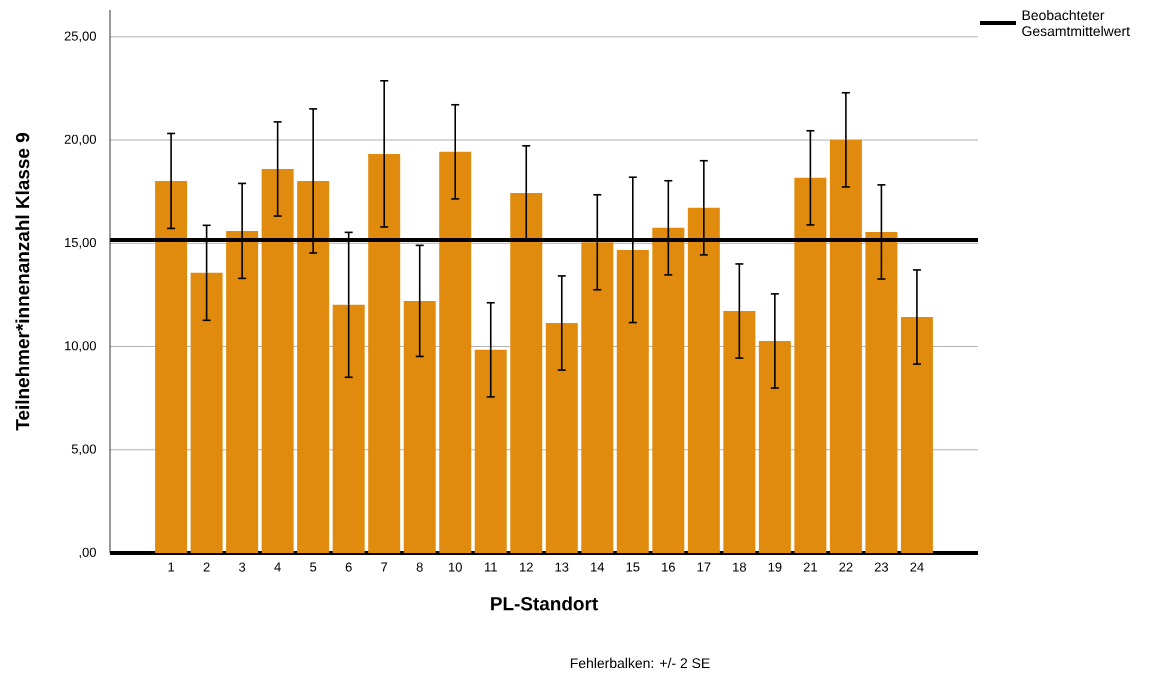 Image resolution: width=1173 pixels, height=673 pixels. Describe the element at coordinates (846, 567) in the screenshot. I see `x-tick-label: 22` at that location.